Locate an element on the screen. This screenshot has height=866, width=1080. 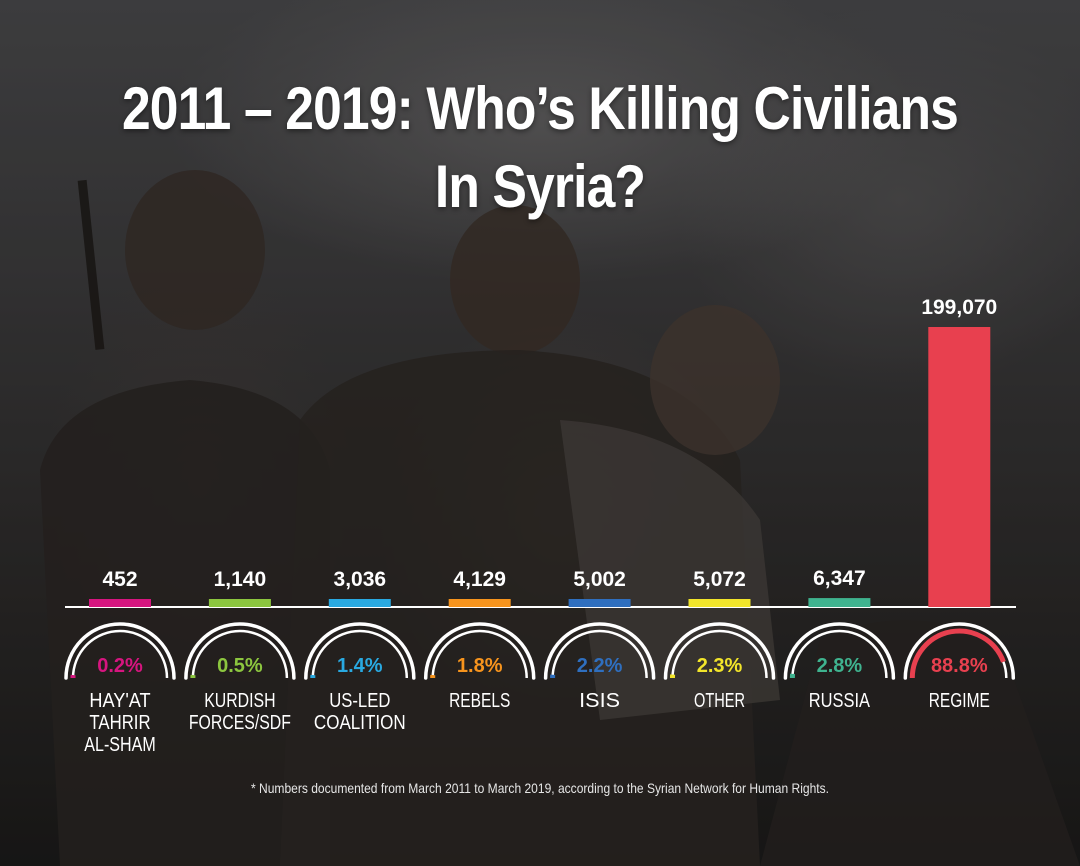
category-label-1-line-0: KURDISH is located at coordinates (239, 701).